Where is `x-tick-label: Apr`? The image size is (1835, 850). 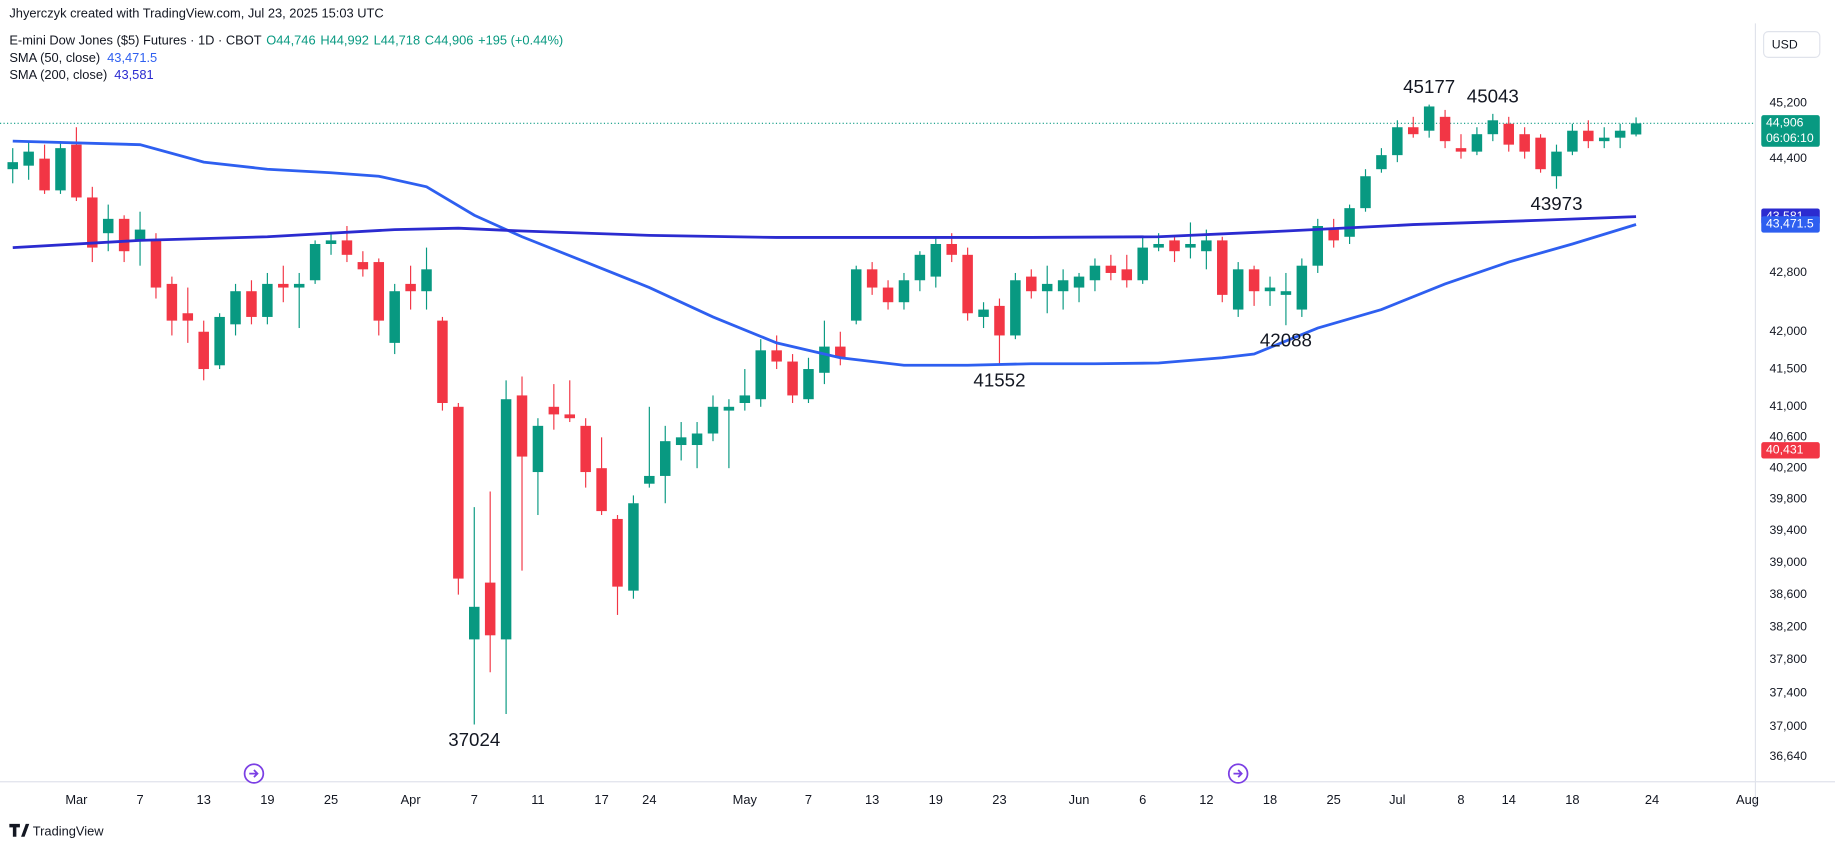 x-tick-label: Apr is located at coordinates (411, 799).